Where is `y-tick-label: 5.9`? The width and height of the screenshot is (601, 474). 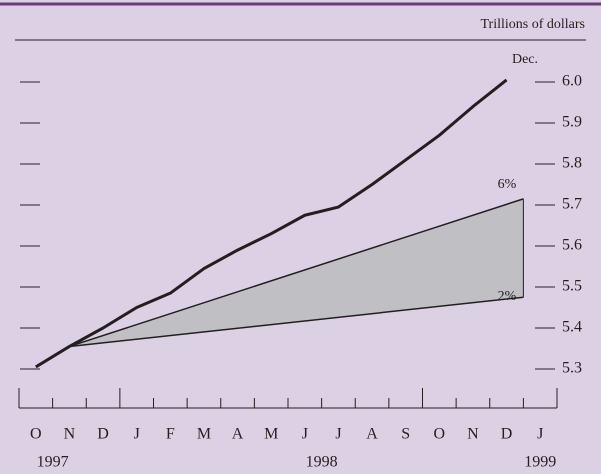 y-tick-label: 5.9 is located at coordinates (572, 122).